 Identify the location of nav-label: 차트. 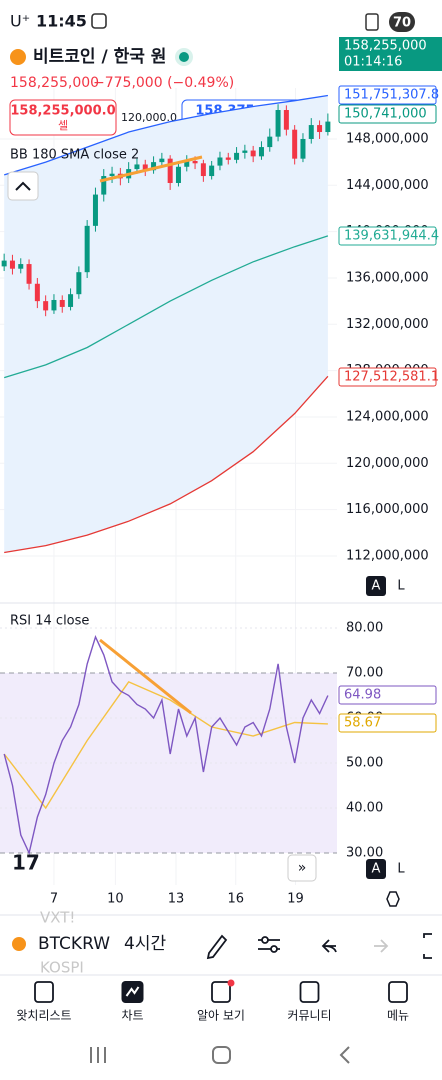
(132, 1016).